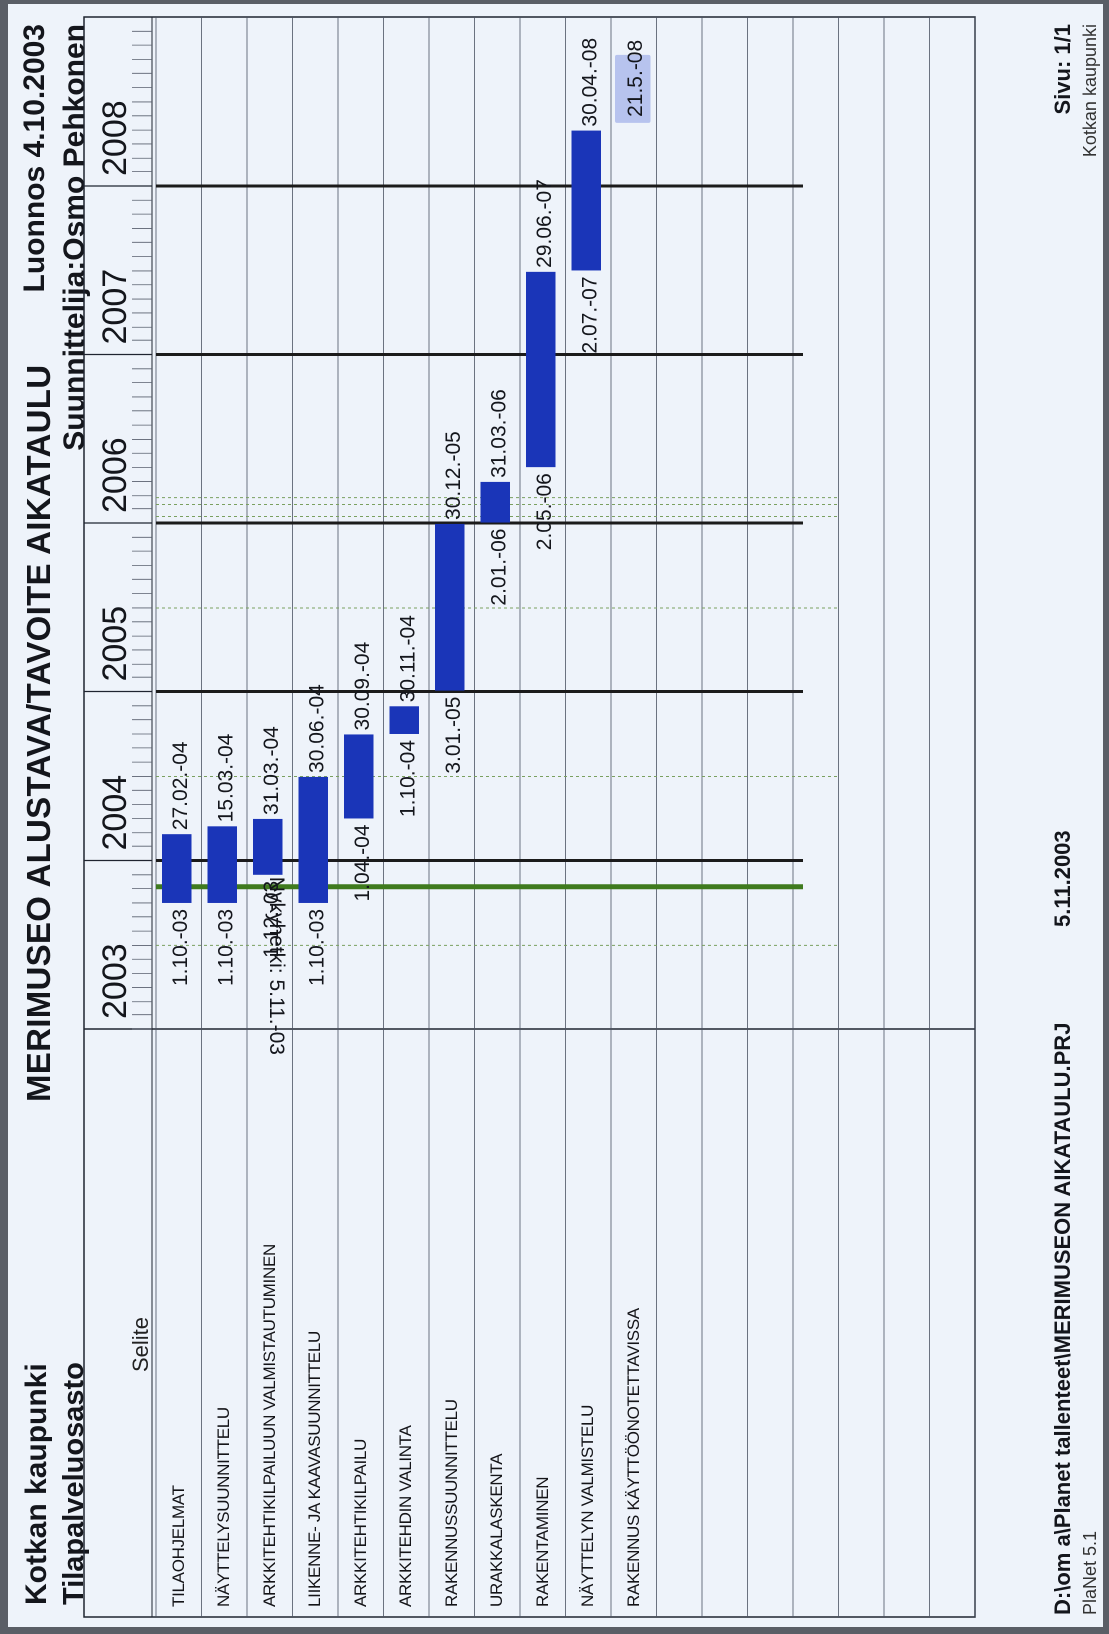 The width and height of the screenshot is (1109, 1634). What do you see at coordinates (224, 1507) in the screenshot?
I see `task-label: NÄYTTELYSUUNNITTELU` at bounding box center [224, 1507].